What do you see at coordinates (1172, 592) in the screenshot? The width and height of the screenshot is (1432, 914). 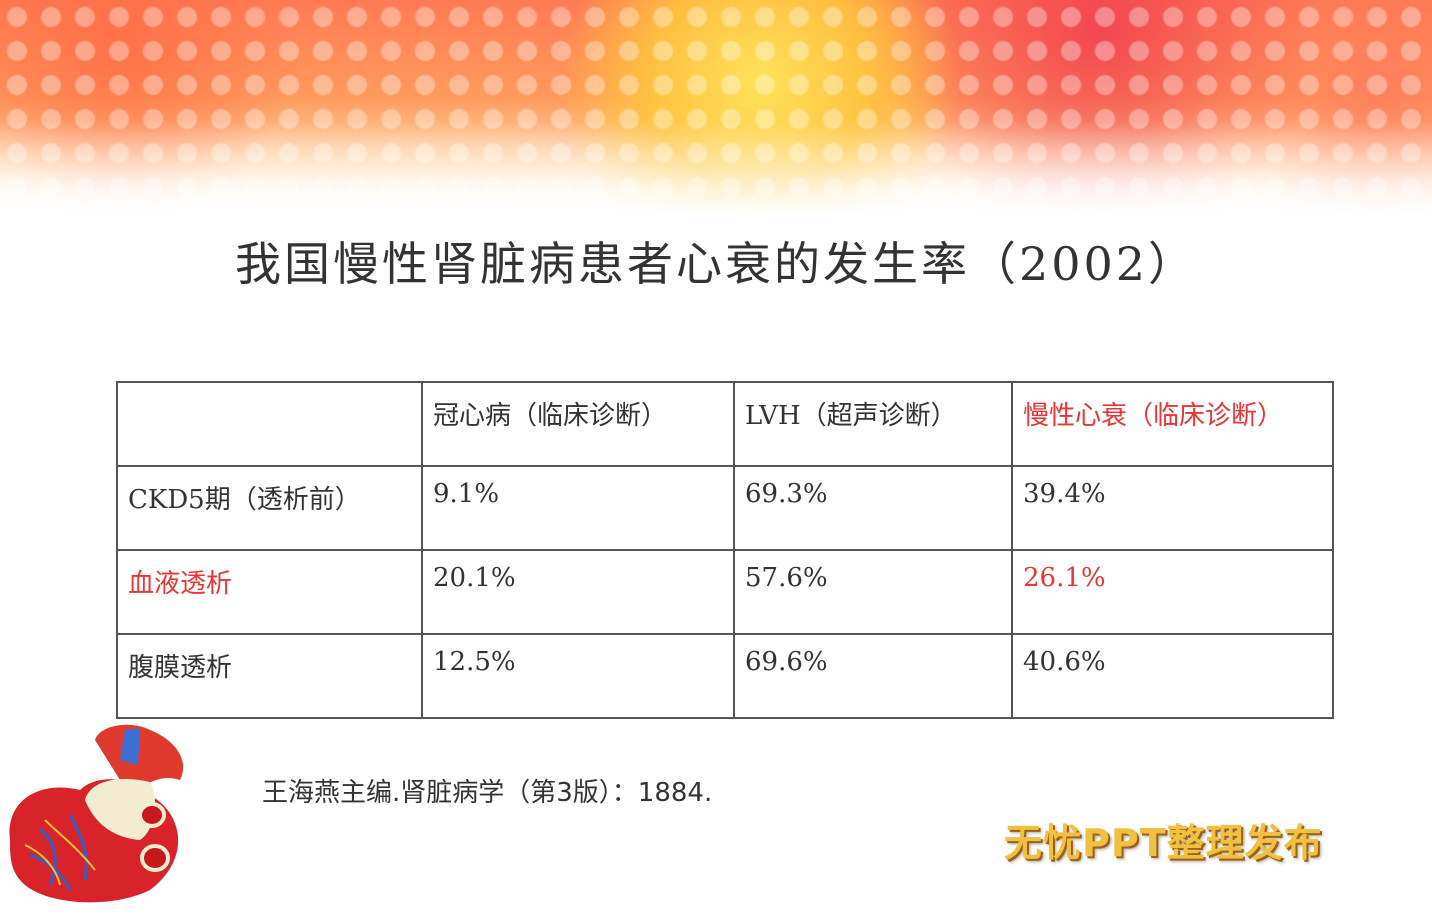 I see `table-cell-highlight: 26.1%` at bounding box center [1172, 592].